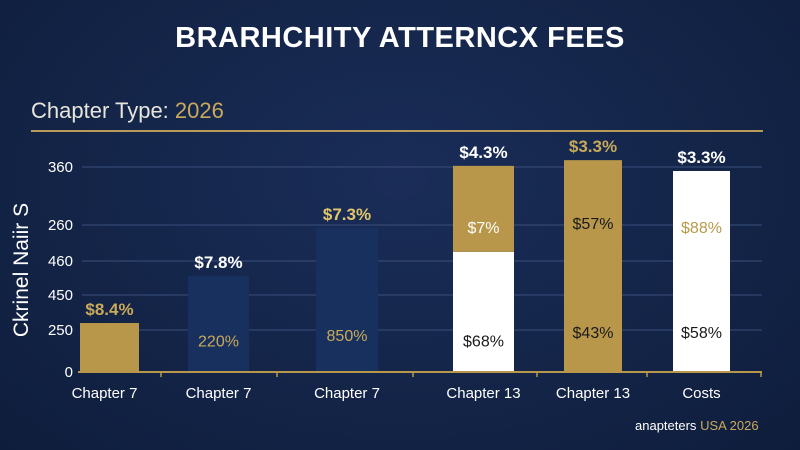  What do you see at coordinates (60, 330) in the screenshot?
I see `y-tick-label: 250` at bounding box center [60, 330].